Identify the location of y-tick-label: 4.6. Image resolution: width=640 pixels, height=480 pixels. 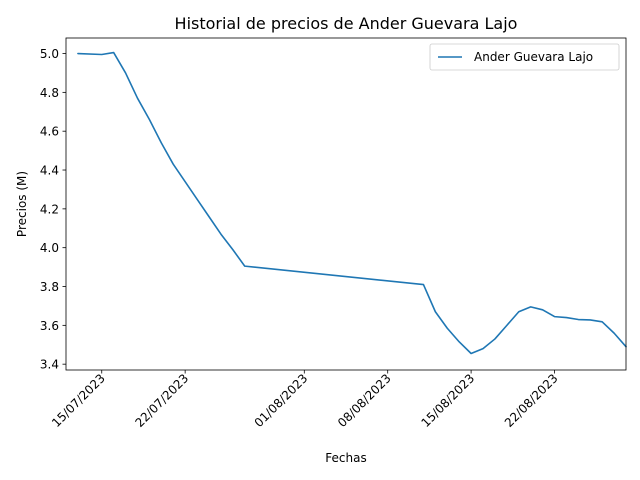
(49, 132).